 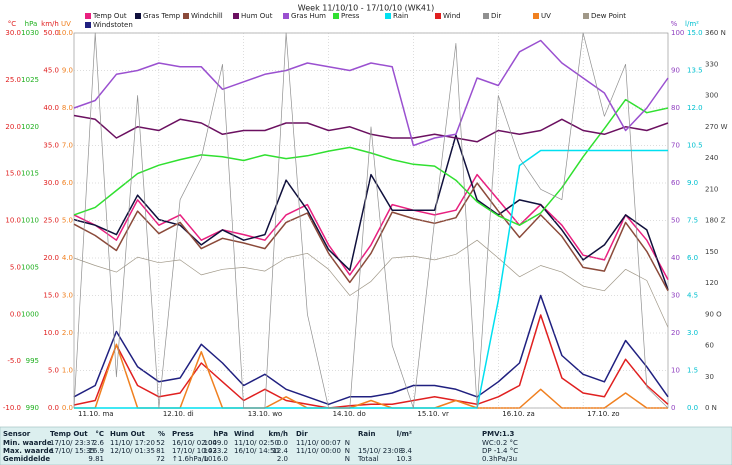 I want to click on stats-cell: 1009.0, so click(x=216, y=443).